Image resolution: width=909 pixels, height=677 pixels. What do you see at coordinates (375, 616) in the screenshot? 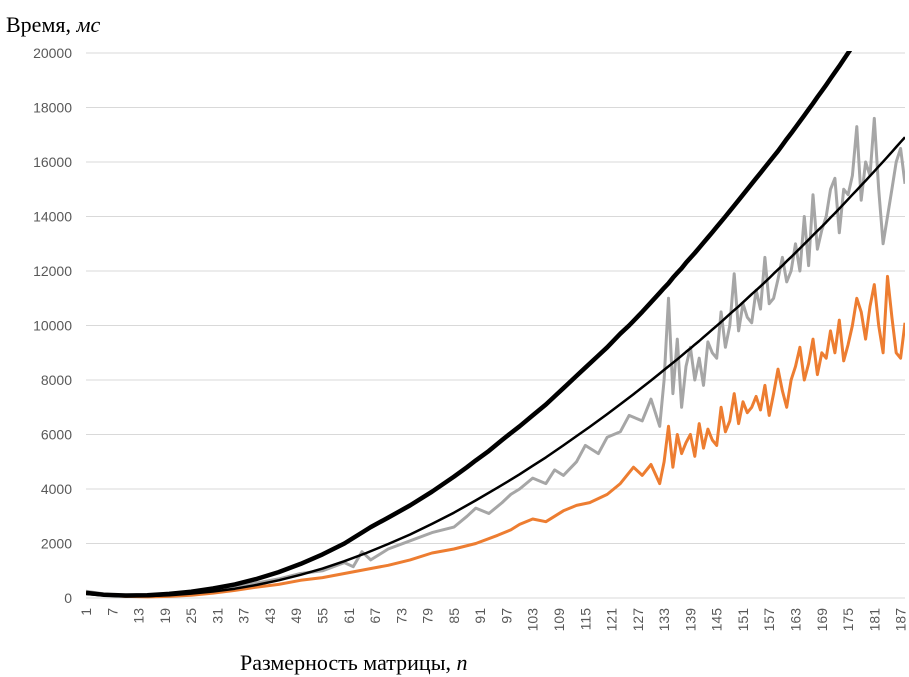
I see `x-tick-label: 67` at bounding box center [375, 616].